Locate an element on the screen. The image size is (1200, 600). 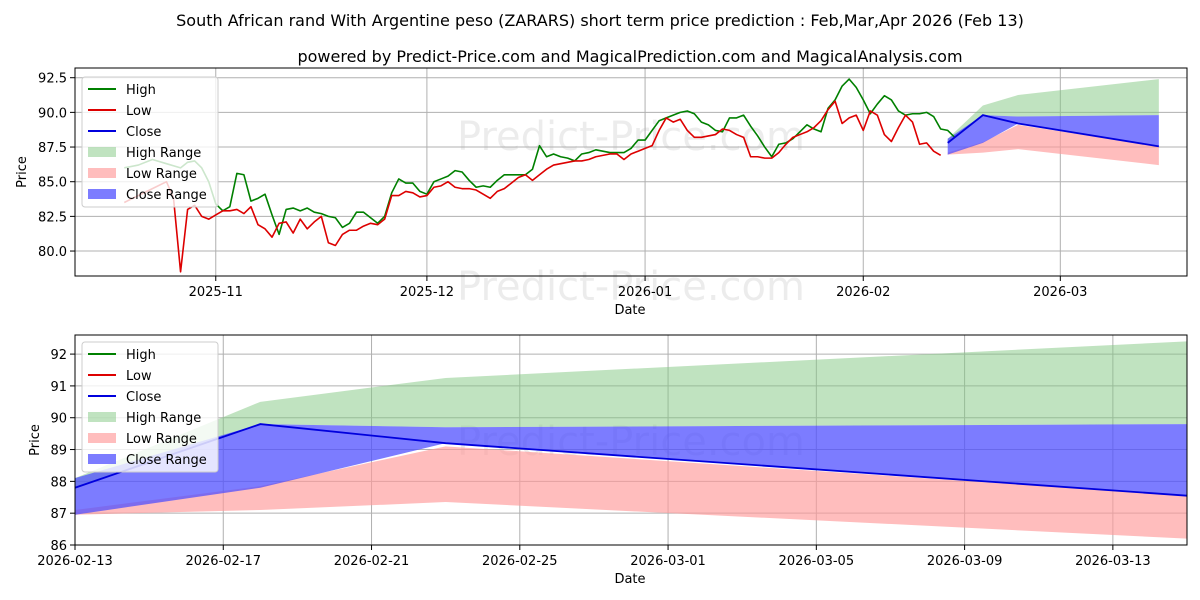
y-tick-label: 87 is located at coordinates (58, 514).